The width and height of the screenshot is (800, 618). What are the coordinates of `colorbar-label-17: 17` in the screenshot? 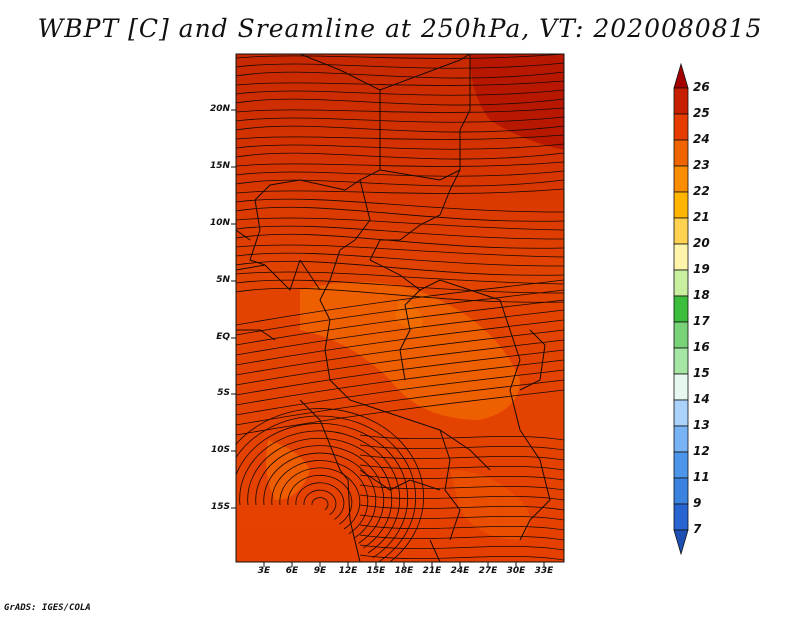 It's located at (701, 321).